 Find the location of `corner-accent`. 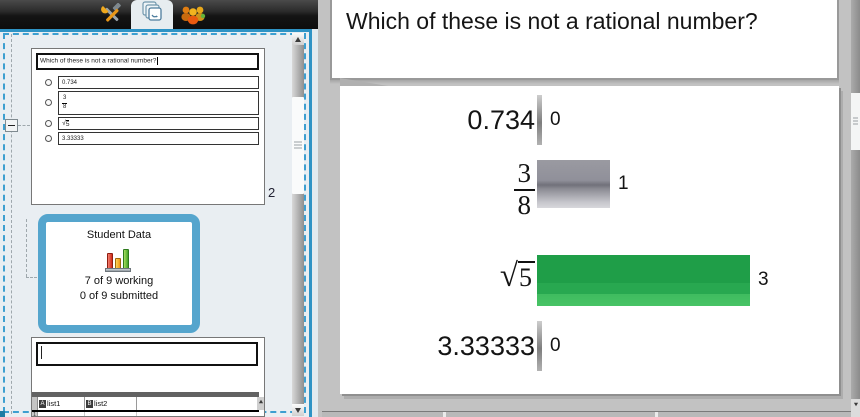

corner-accent is located at coordinates (2, 414).